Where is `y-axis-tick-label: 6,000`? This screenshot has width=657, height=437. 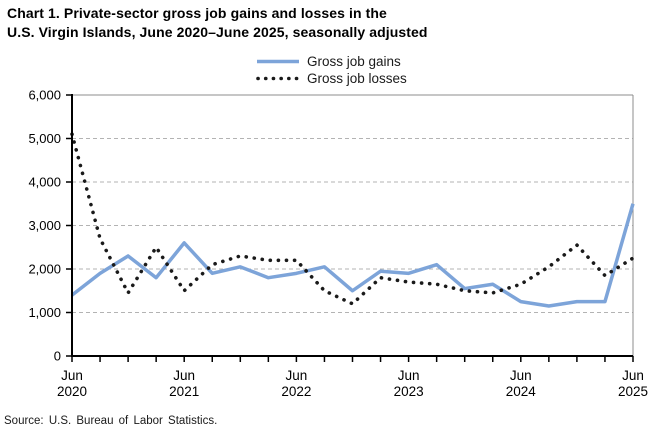 y-axis-tick-label: 6,000 is located at coordinates (44, 95).